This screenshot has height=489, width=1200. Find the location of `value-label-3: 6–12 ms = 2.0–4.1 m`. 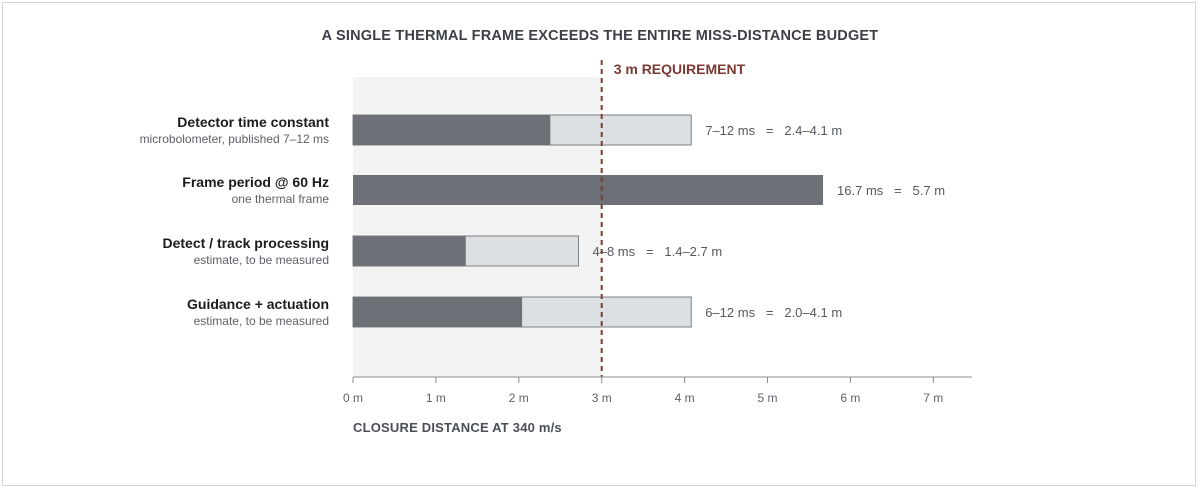

value-label-3: 6–12 ms = 2.0–4.1 m is located at coordinates (773, 312).